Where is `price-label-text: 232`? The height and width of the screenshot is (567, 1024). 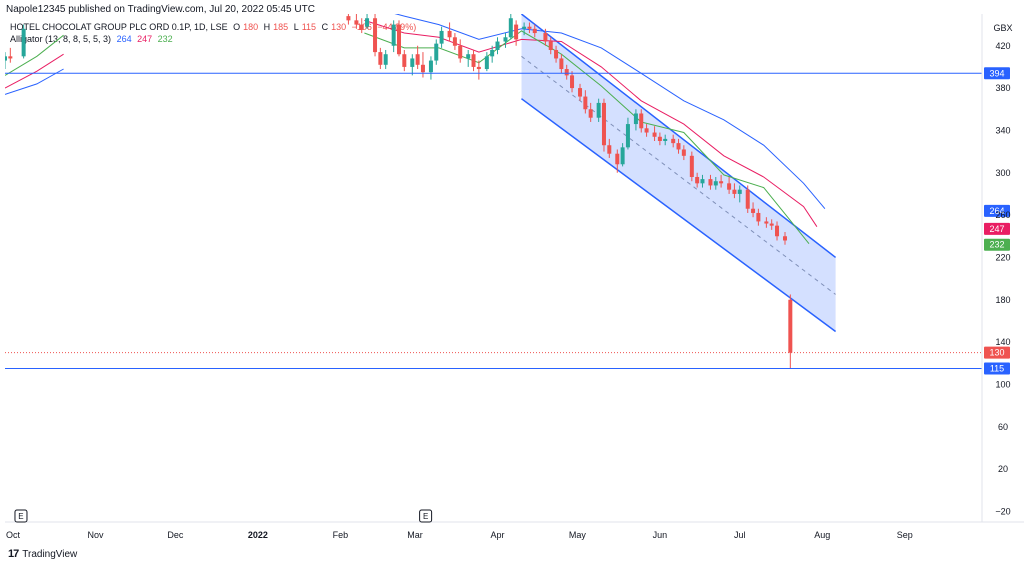
price-label-text: 232 is located at coordinates (996, 245).